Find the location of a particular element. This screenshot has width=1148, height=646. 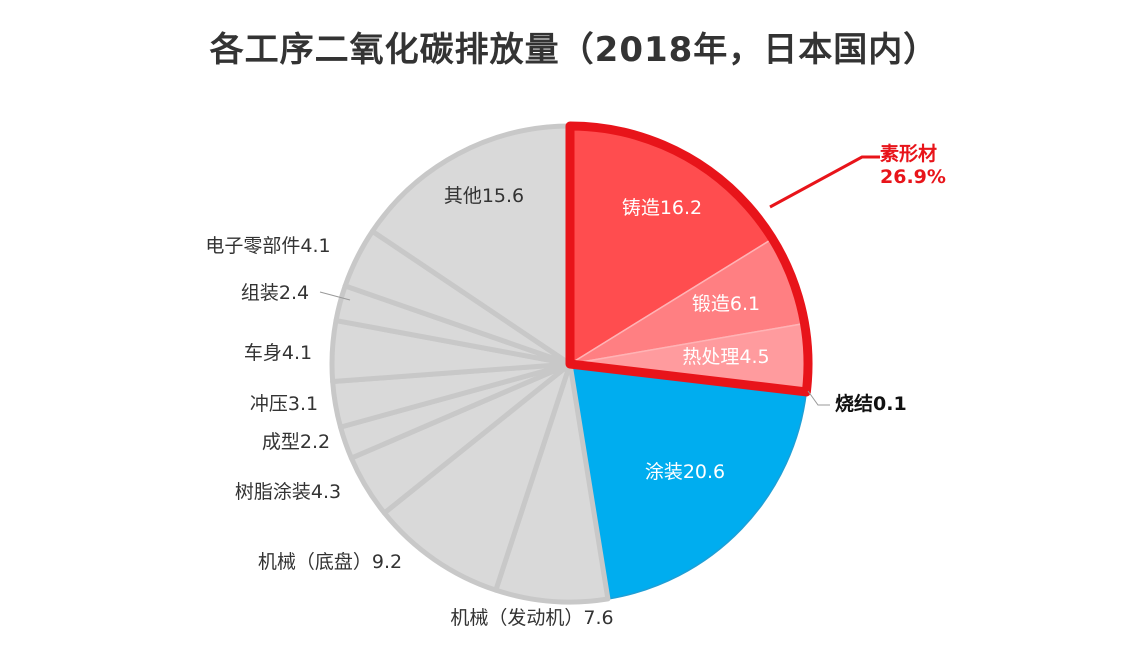

group-outline is located at coordinates (689, 259).